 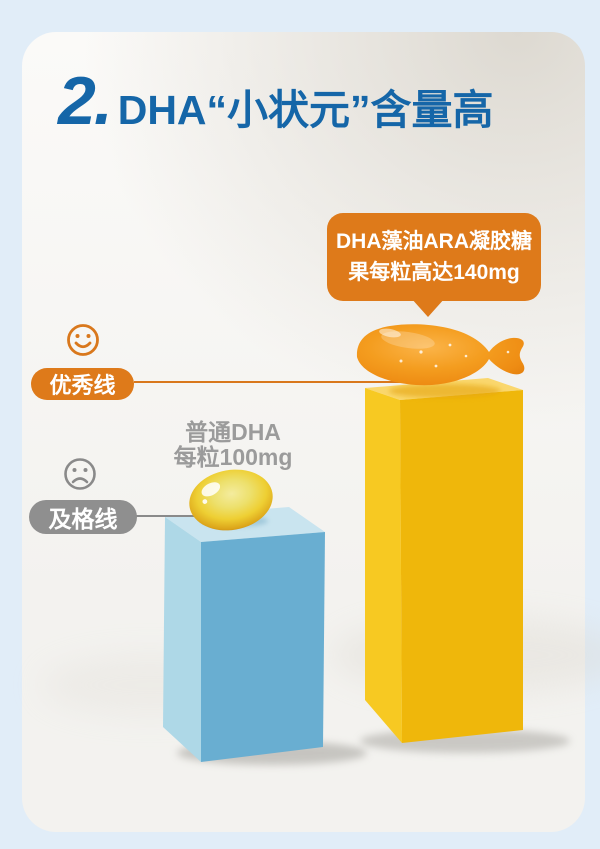 I want to click on pass-line-label: 及格线, so click(x=83, y=519).